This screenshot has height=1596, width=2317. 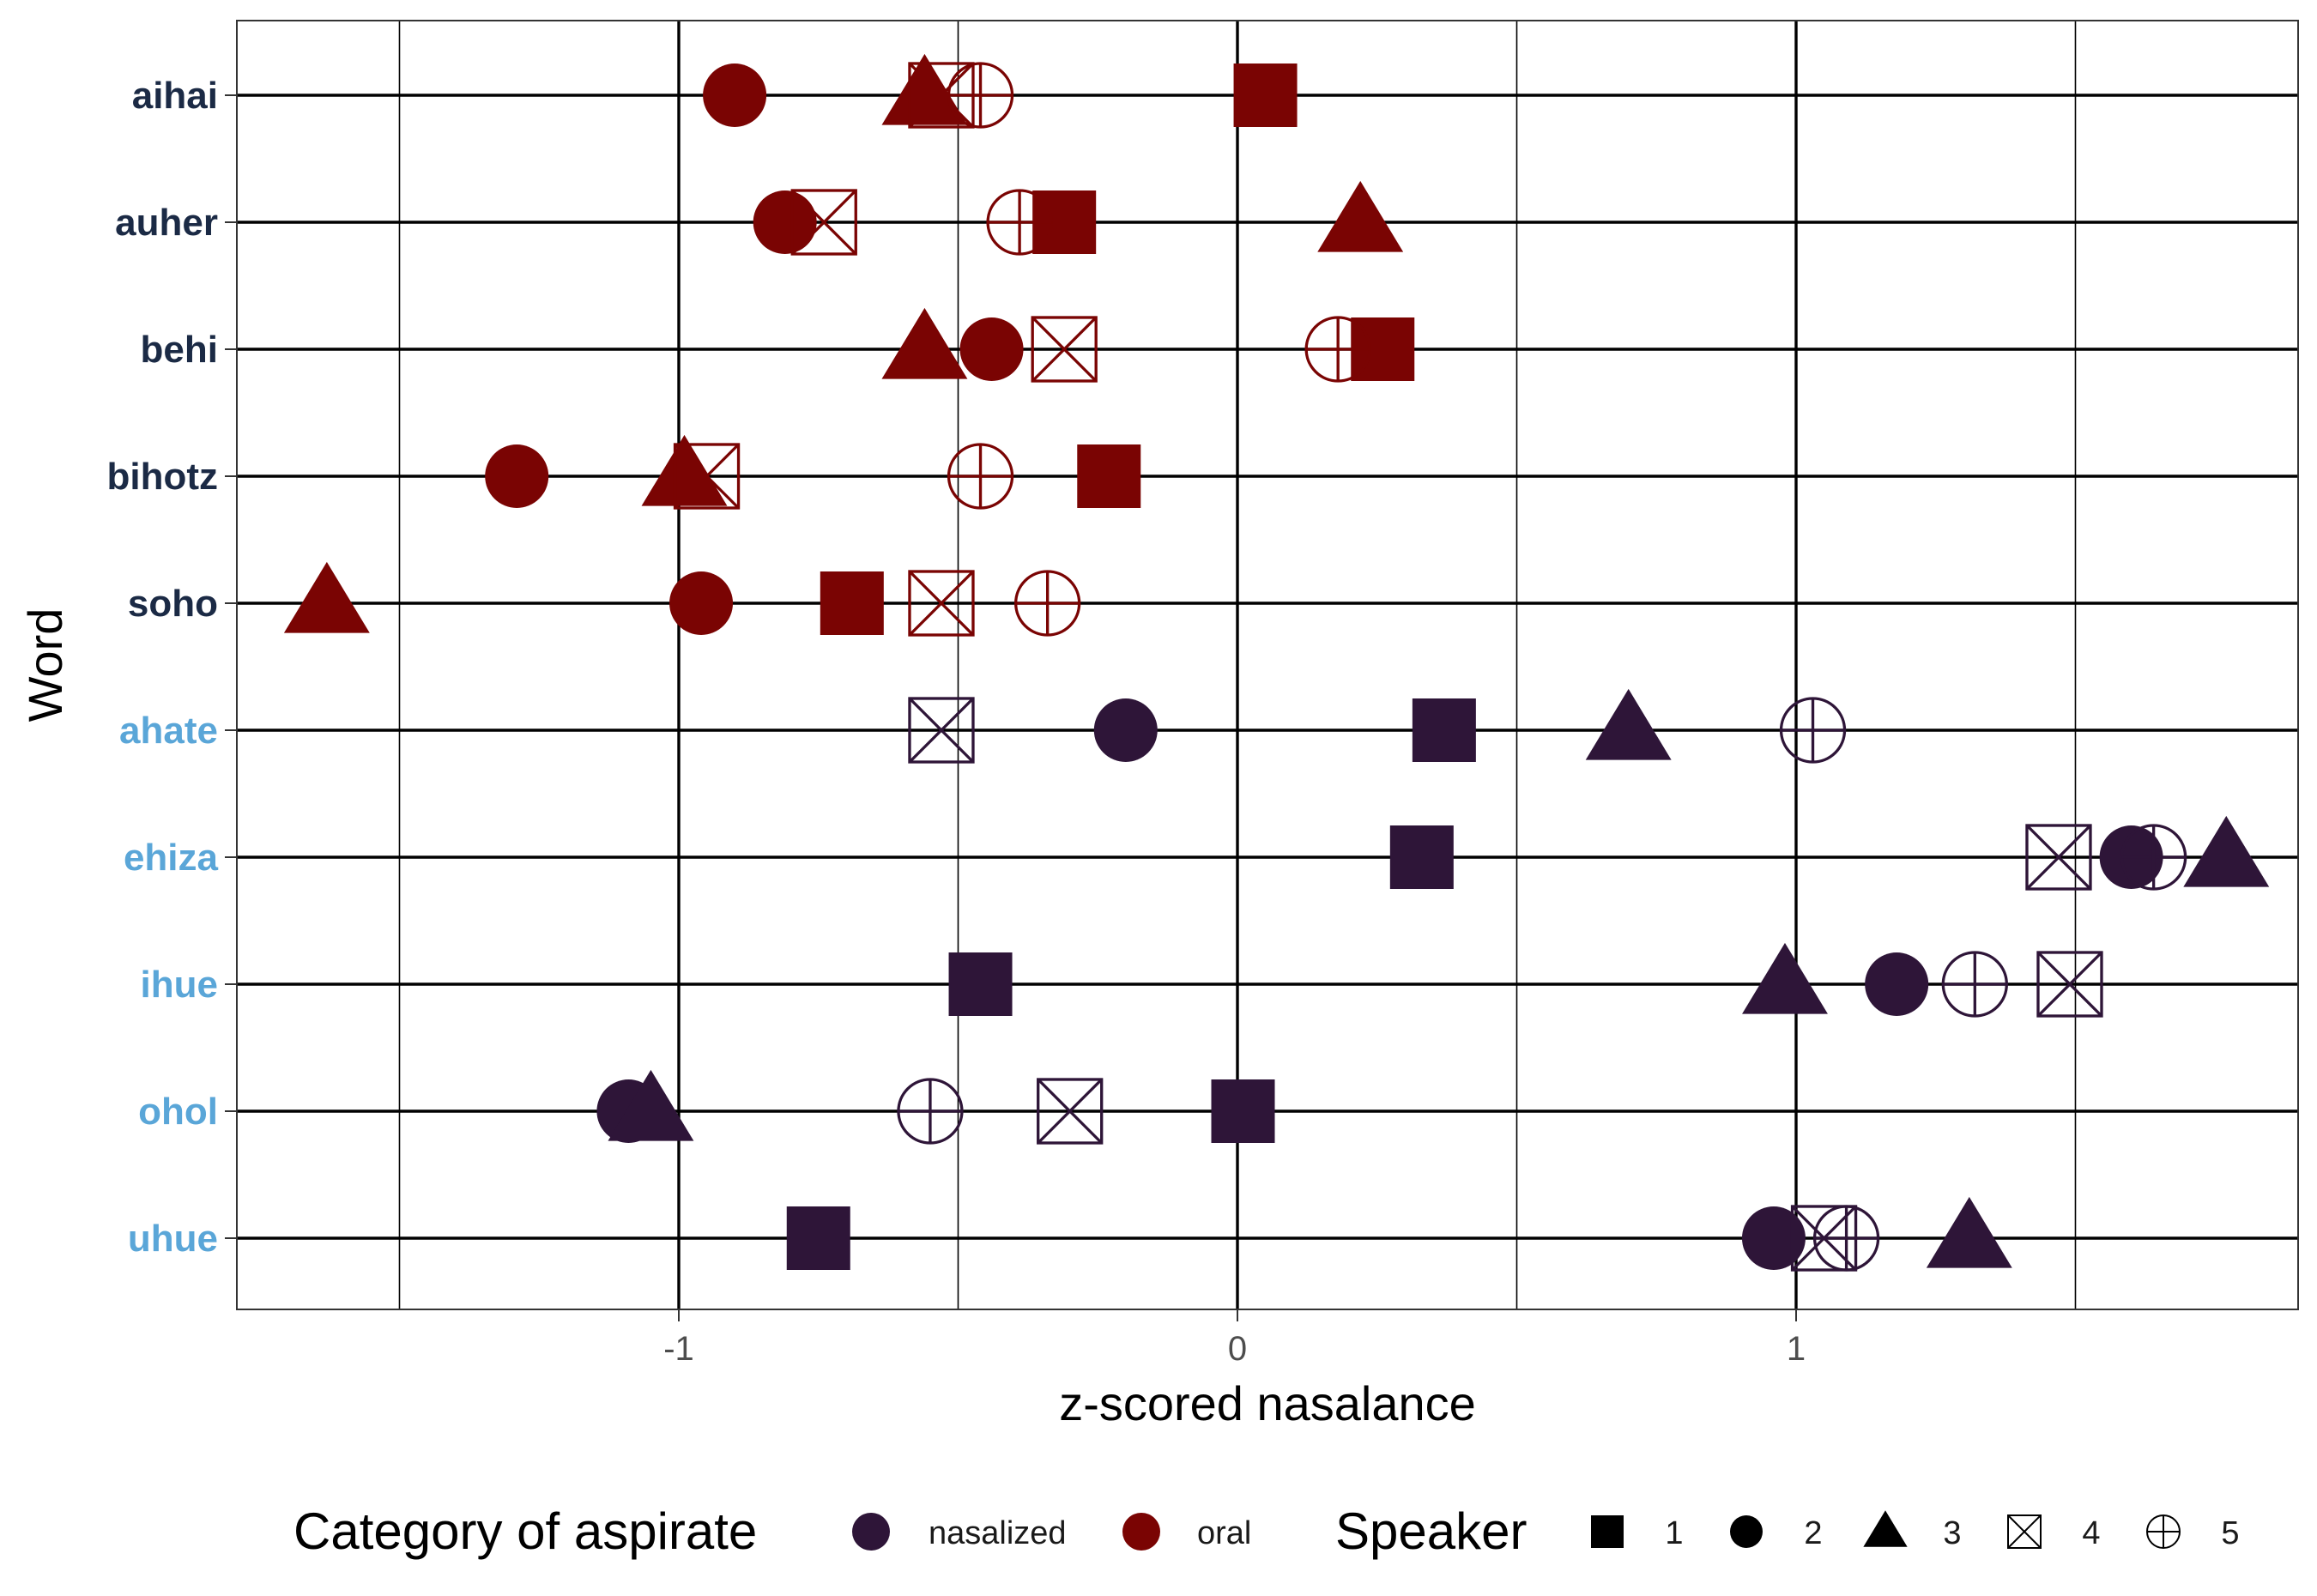 I want to click on point-speaker-4-auher, so click(x=823, y=222).